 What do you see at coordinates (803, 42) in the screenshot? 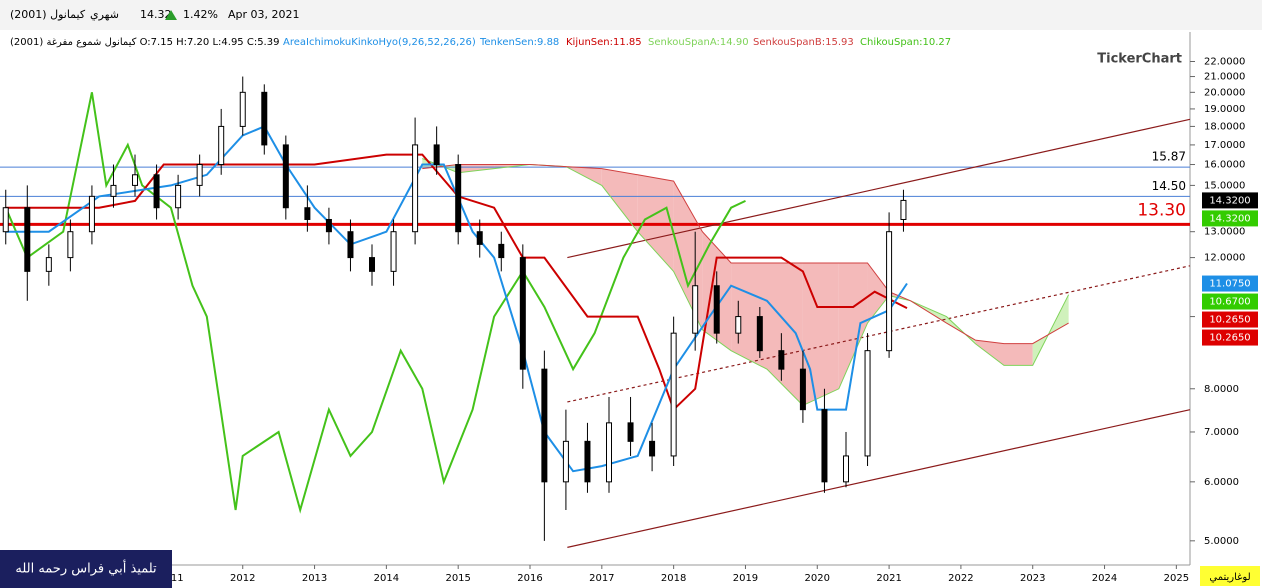
I see `legend-entry: SenkouSpanB:15.93` at bounding box center [803, 42].